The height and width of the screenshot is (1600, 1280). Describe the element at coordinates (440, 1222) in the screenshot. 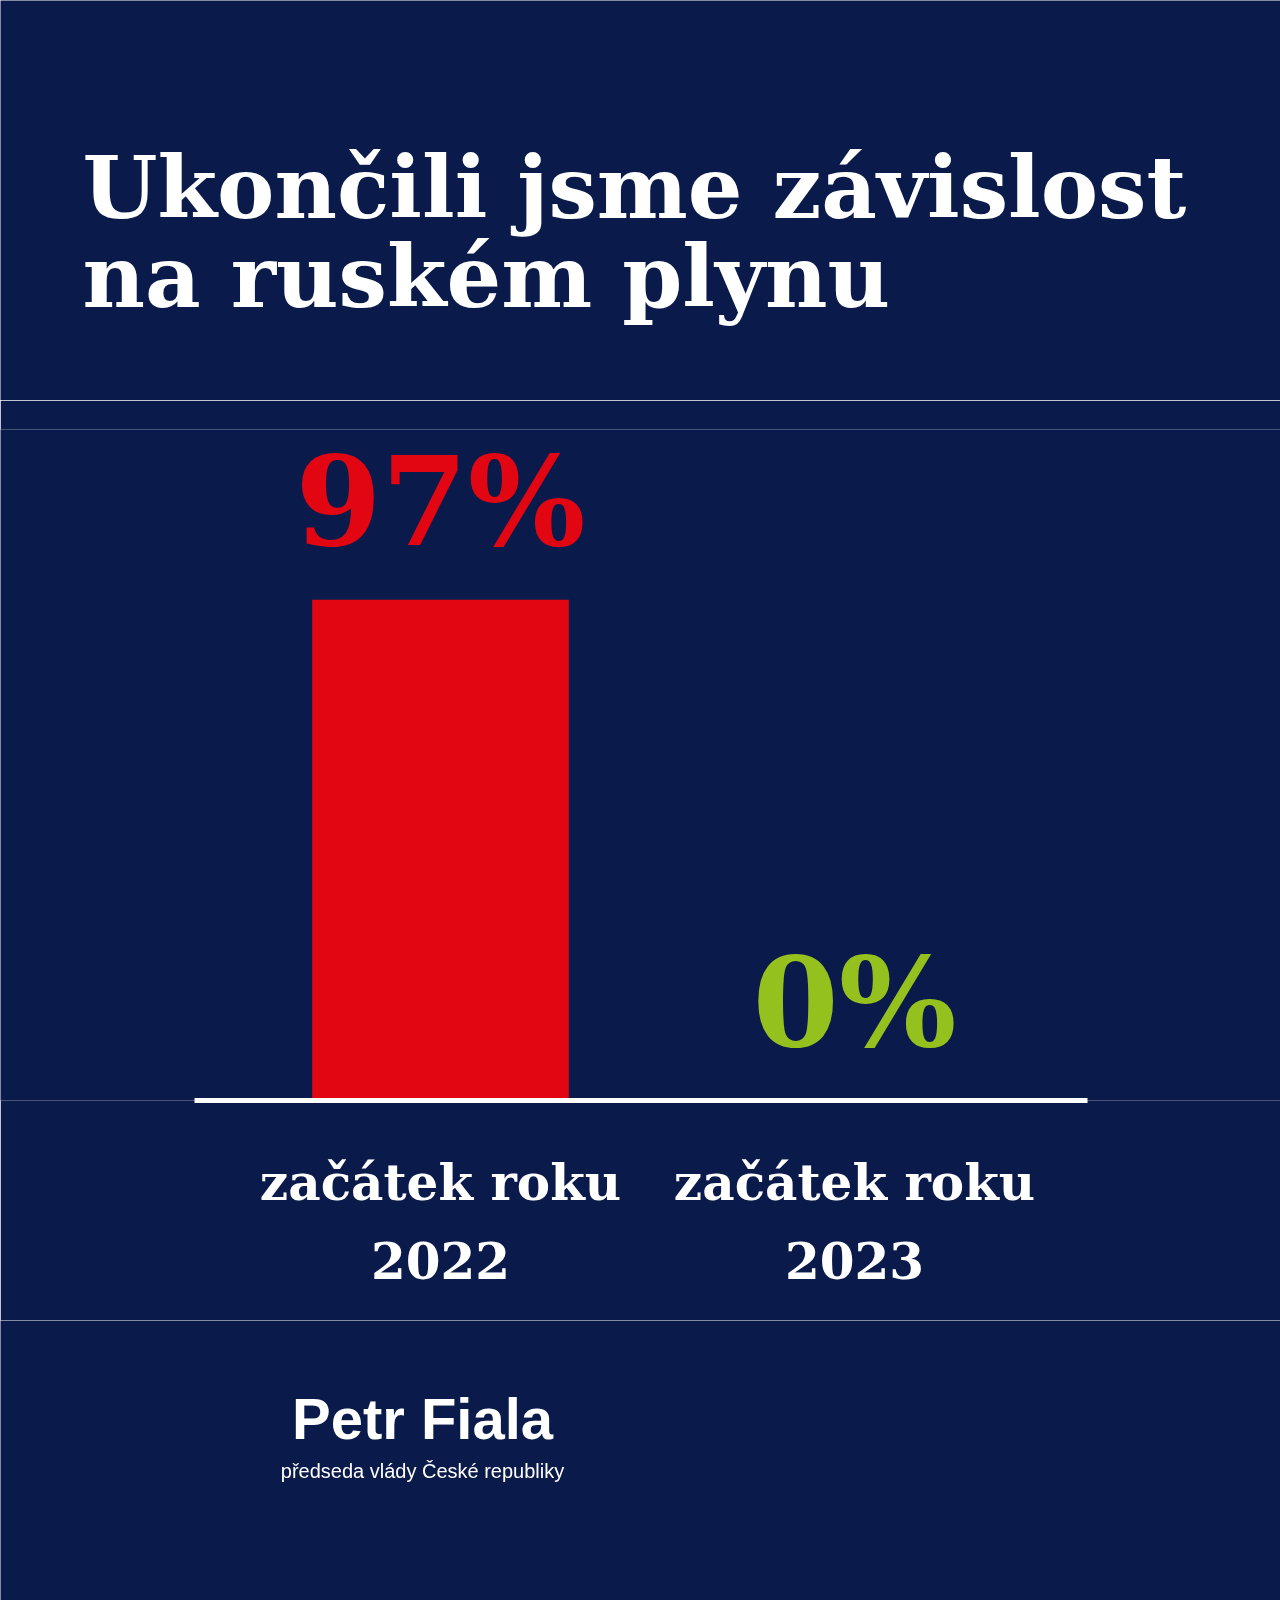

I see `x-tick-label: začátek roku 2022` at that location.